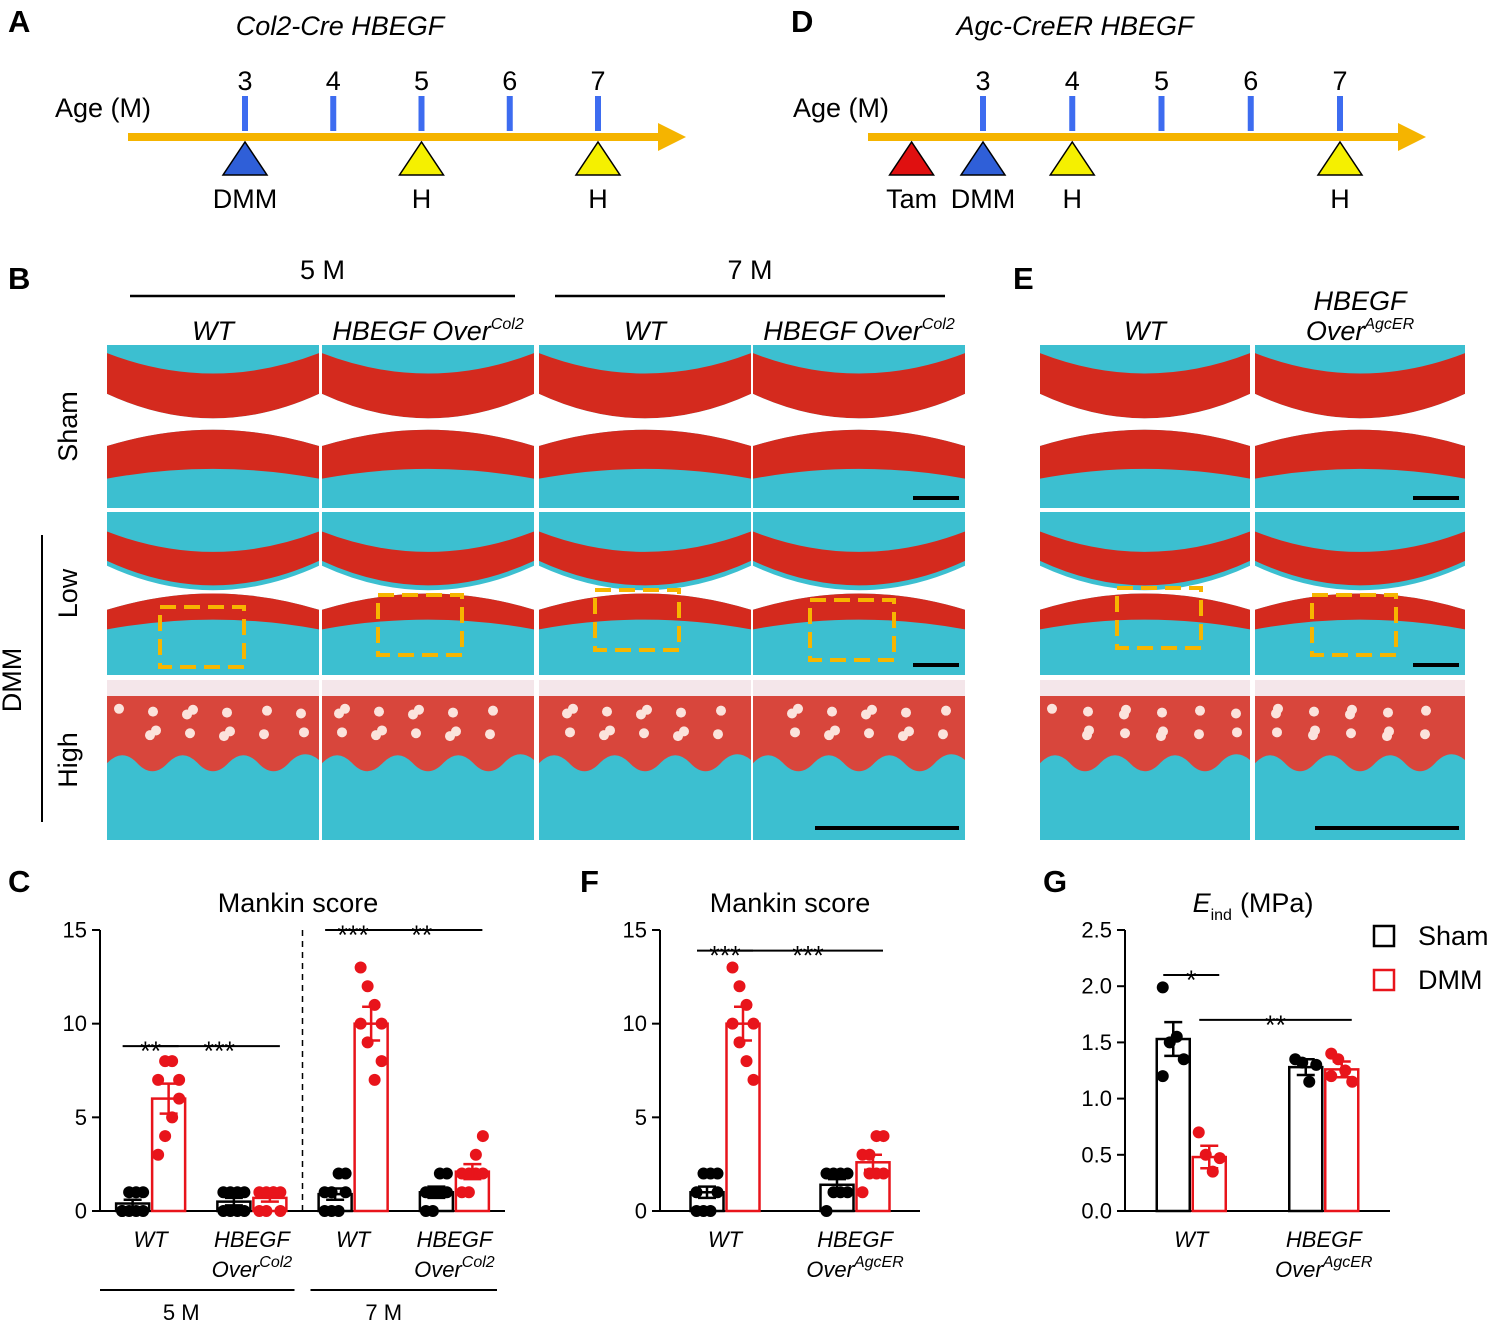 The width and height of the screenshot is (1499, 1322). Describe the element at coordinates (19, 21) in the screenshot. I see `panel-letter: A` at that location.